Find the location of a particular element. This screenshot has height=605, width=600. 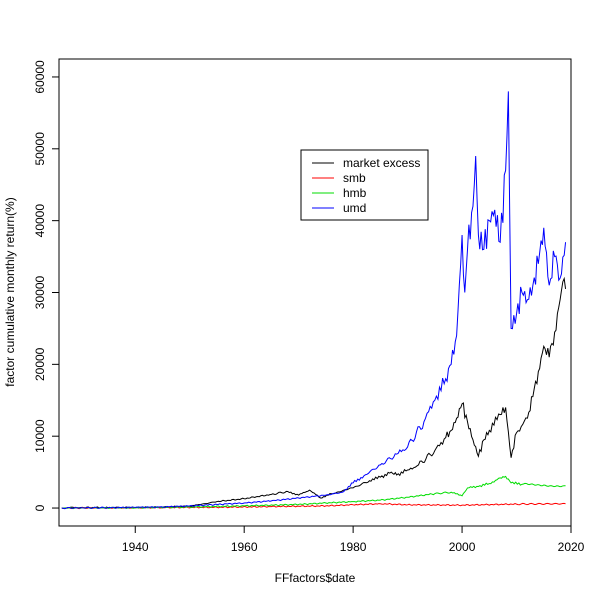

x-axis-label: FFfactors$date is located at coordinates (315, 578).